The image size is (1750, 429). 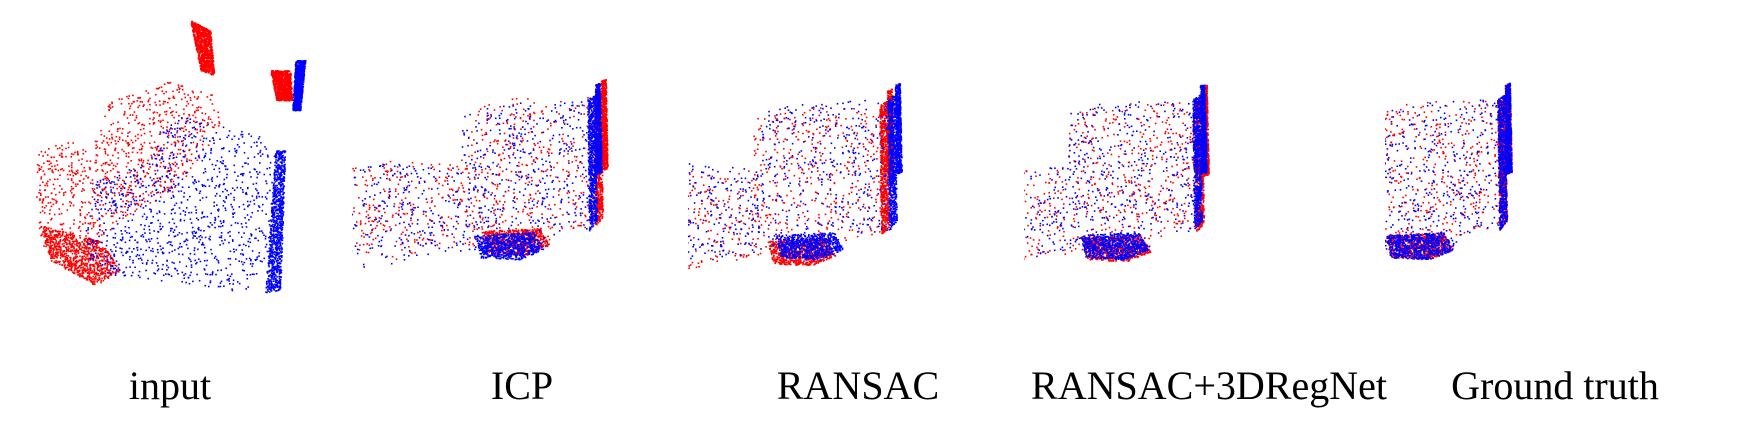 I want to click on caption-ransac-3dregnet: RANSAC+3DRegNet, so click(x=1209, y=386).